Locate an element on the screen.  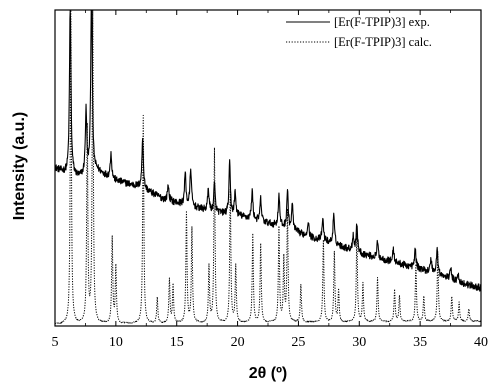
legend: [Er(F-TPIP)3] exp. [Er(F-TPIP)3] calc. is located at coordinates (359, 32).